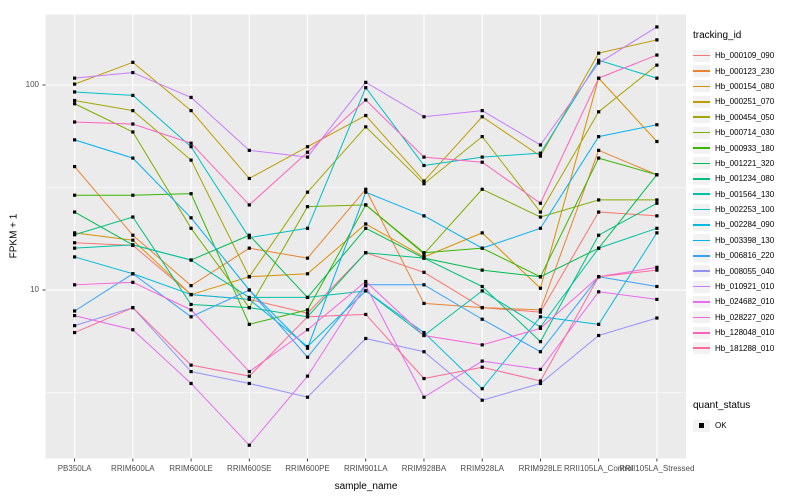  I want to click on legend-item-label: Hb_000933_180, so click(745, 148).